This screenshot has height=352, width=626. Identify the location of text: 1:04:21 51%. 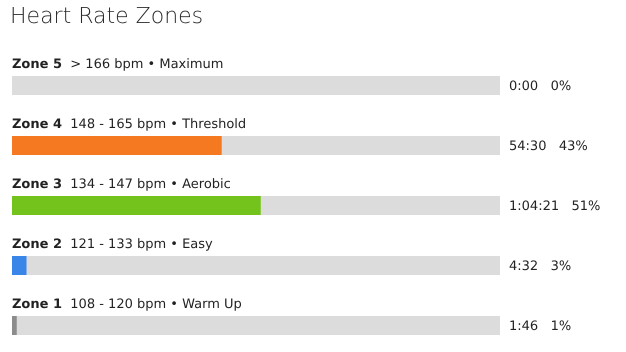
(554, 206).